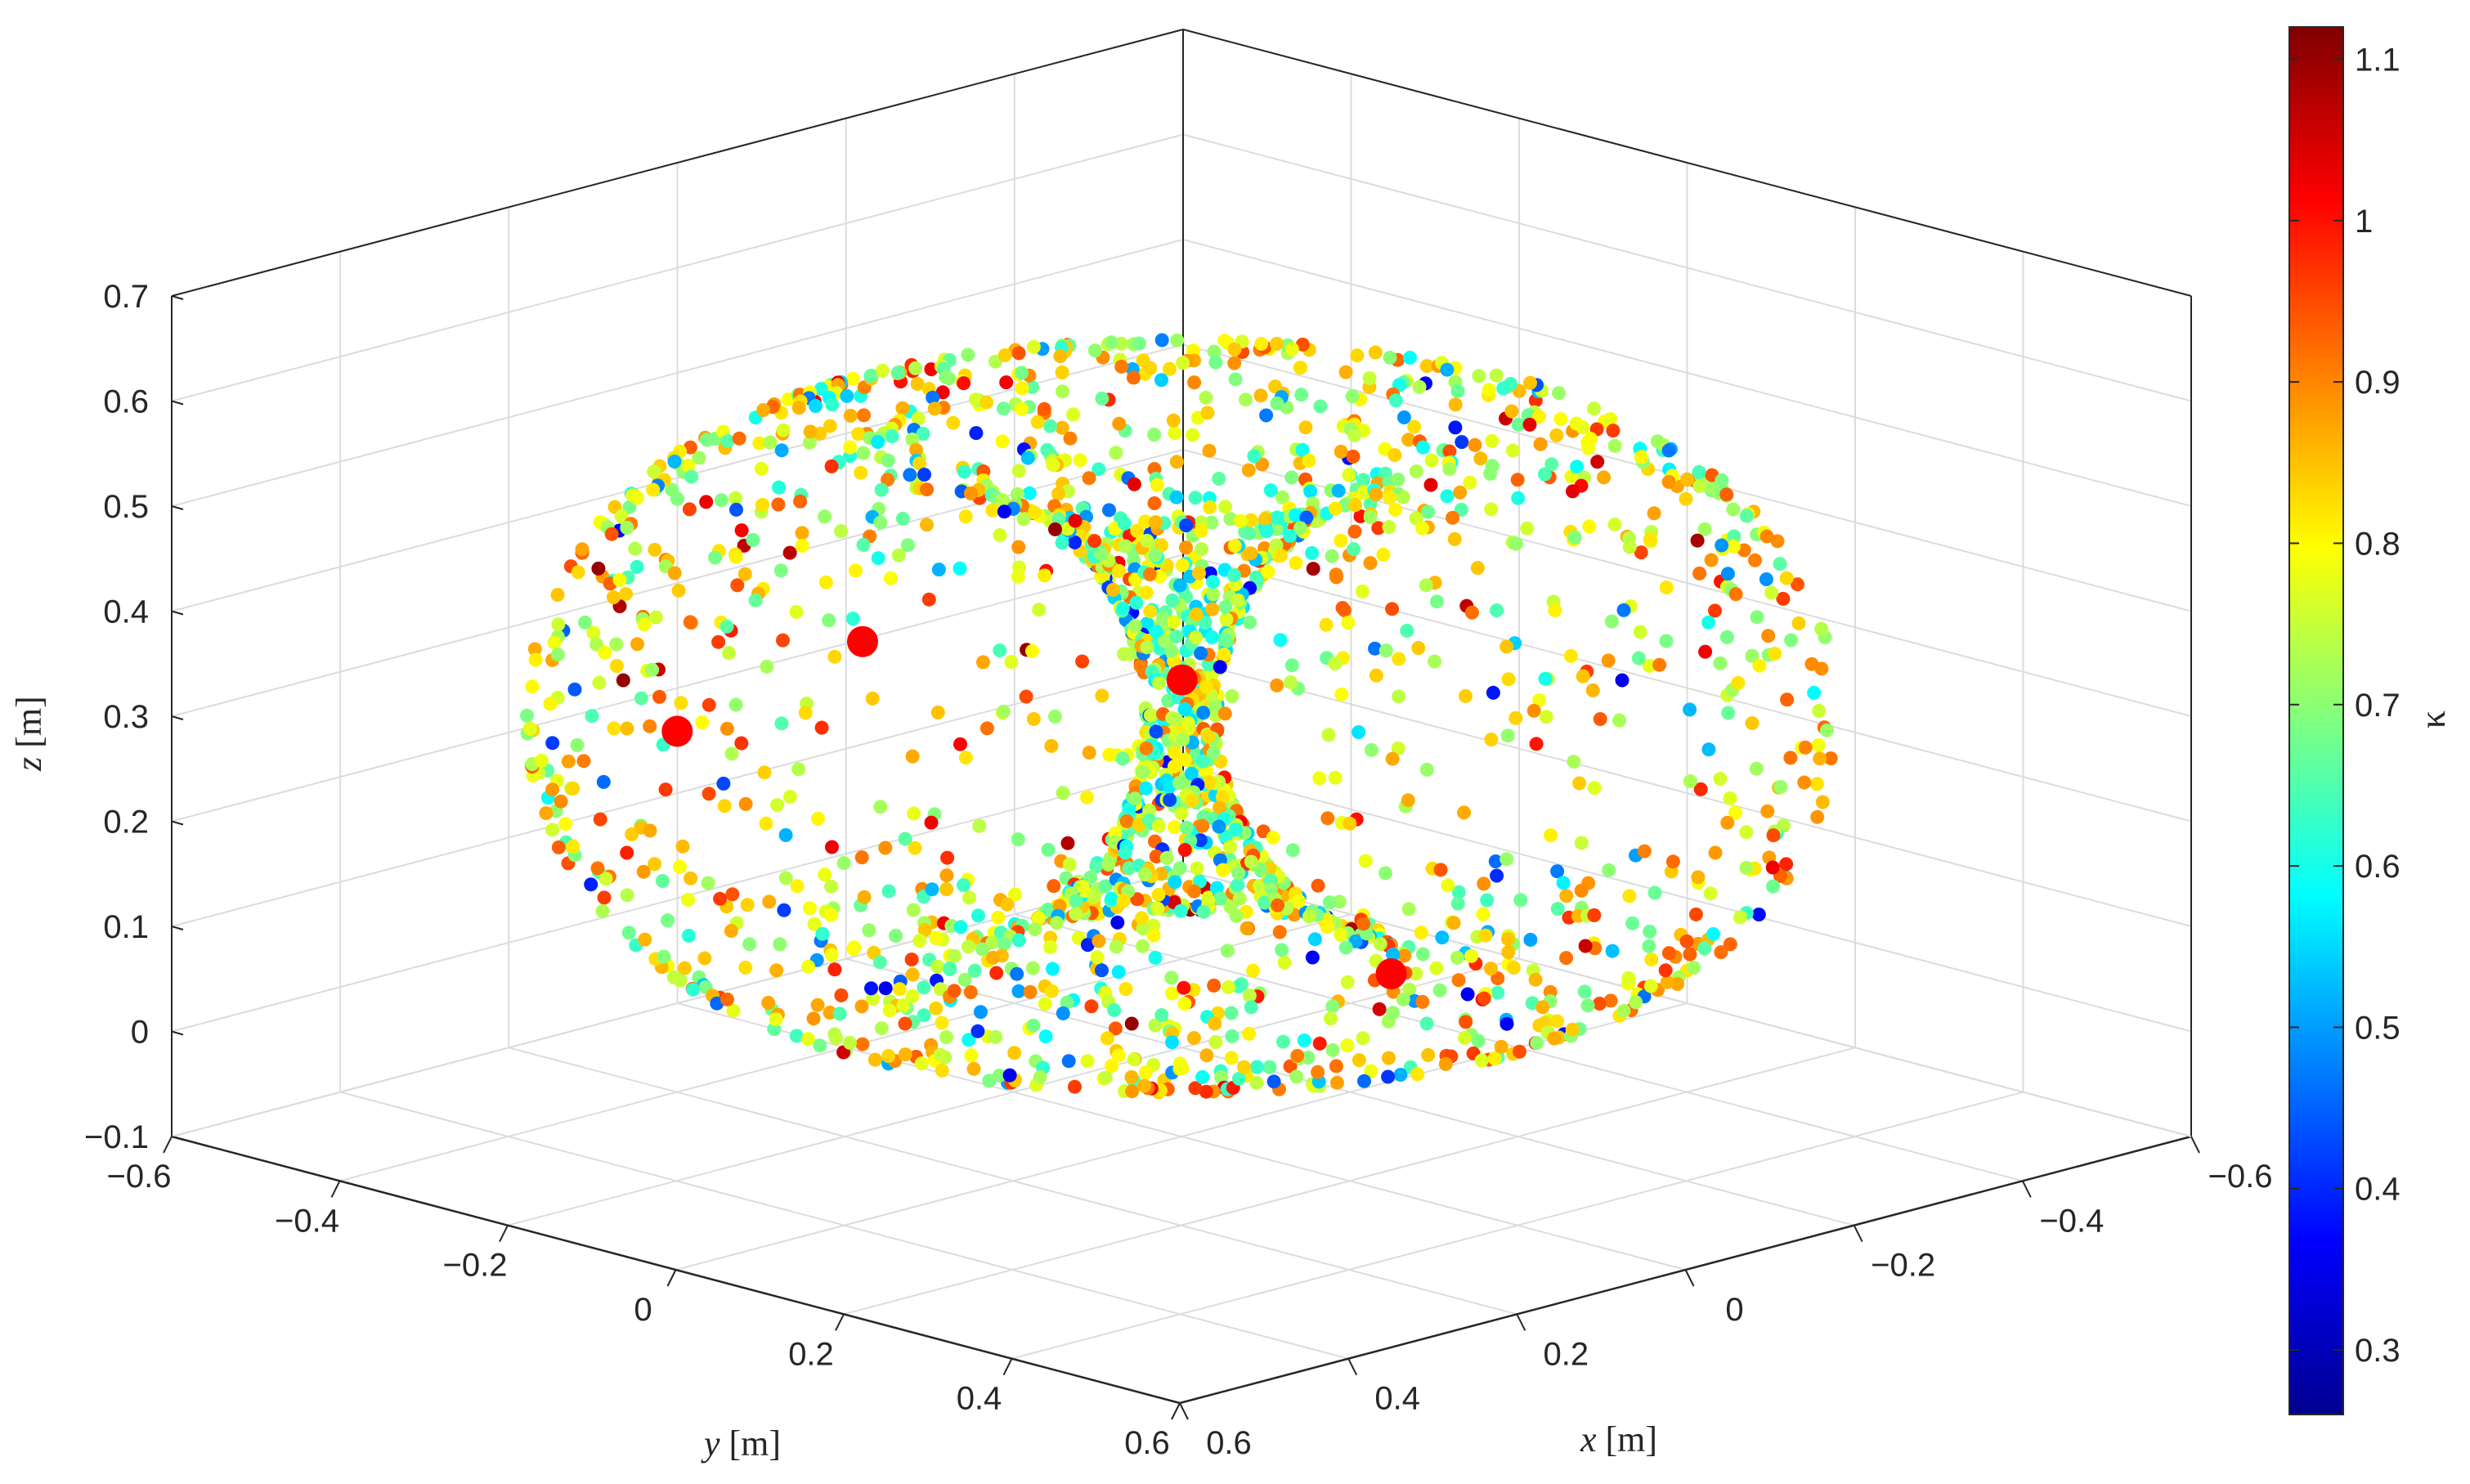 The image size is (2470, 1484). What do you see at coordinates (1687, 898) in the screenshot?
I see `grid-line` at bounding box center [1687, 898].